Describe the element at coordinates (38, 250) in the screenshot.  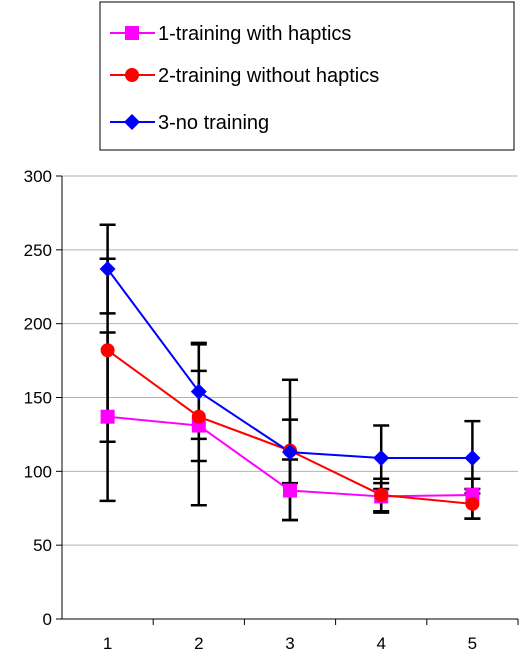
I see `y-tick-label: 250` at that location.